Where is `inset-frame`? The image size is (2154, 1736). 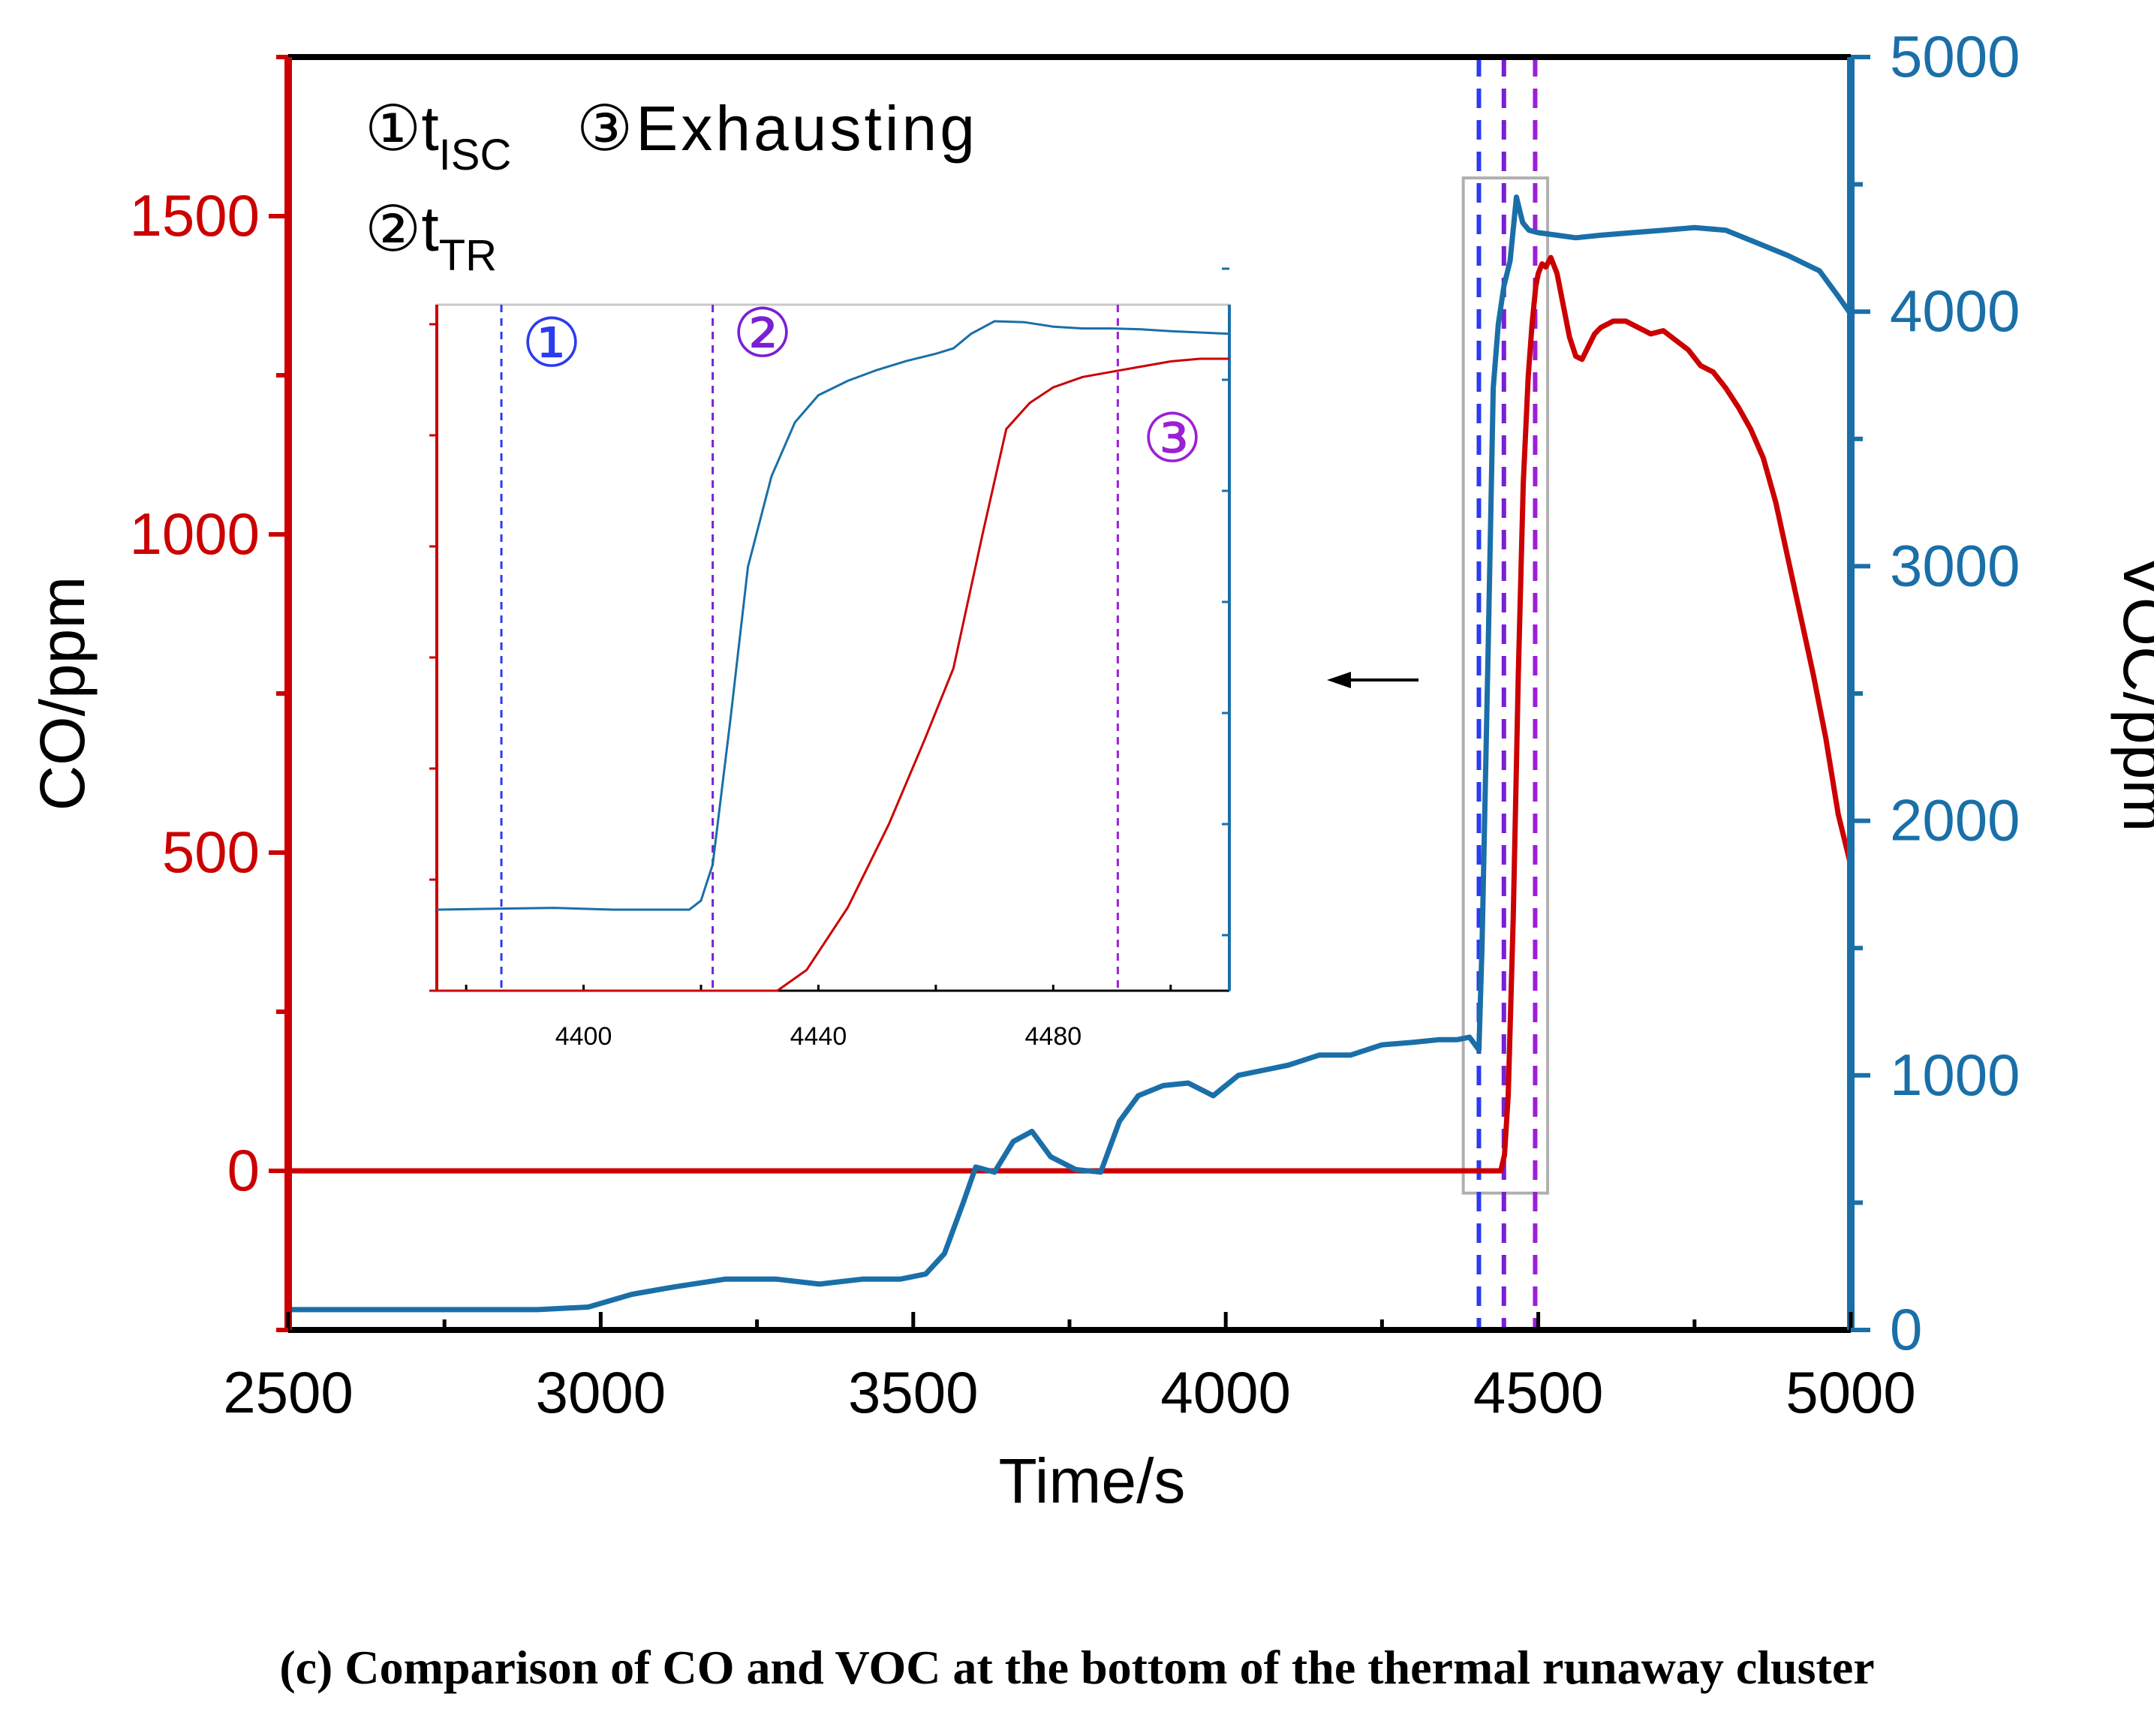 inset-frame is located at coordinates (833, 648).